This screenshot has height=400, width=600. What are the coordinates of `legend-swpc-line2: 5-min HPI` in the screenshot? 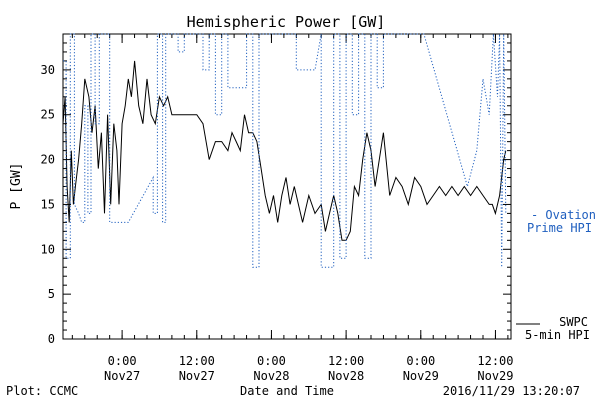 It's located at (557, 335).